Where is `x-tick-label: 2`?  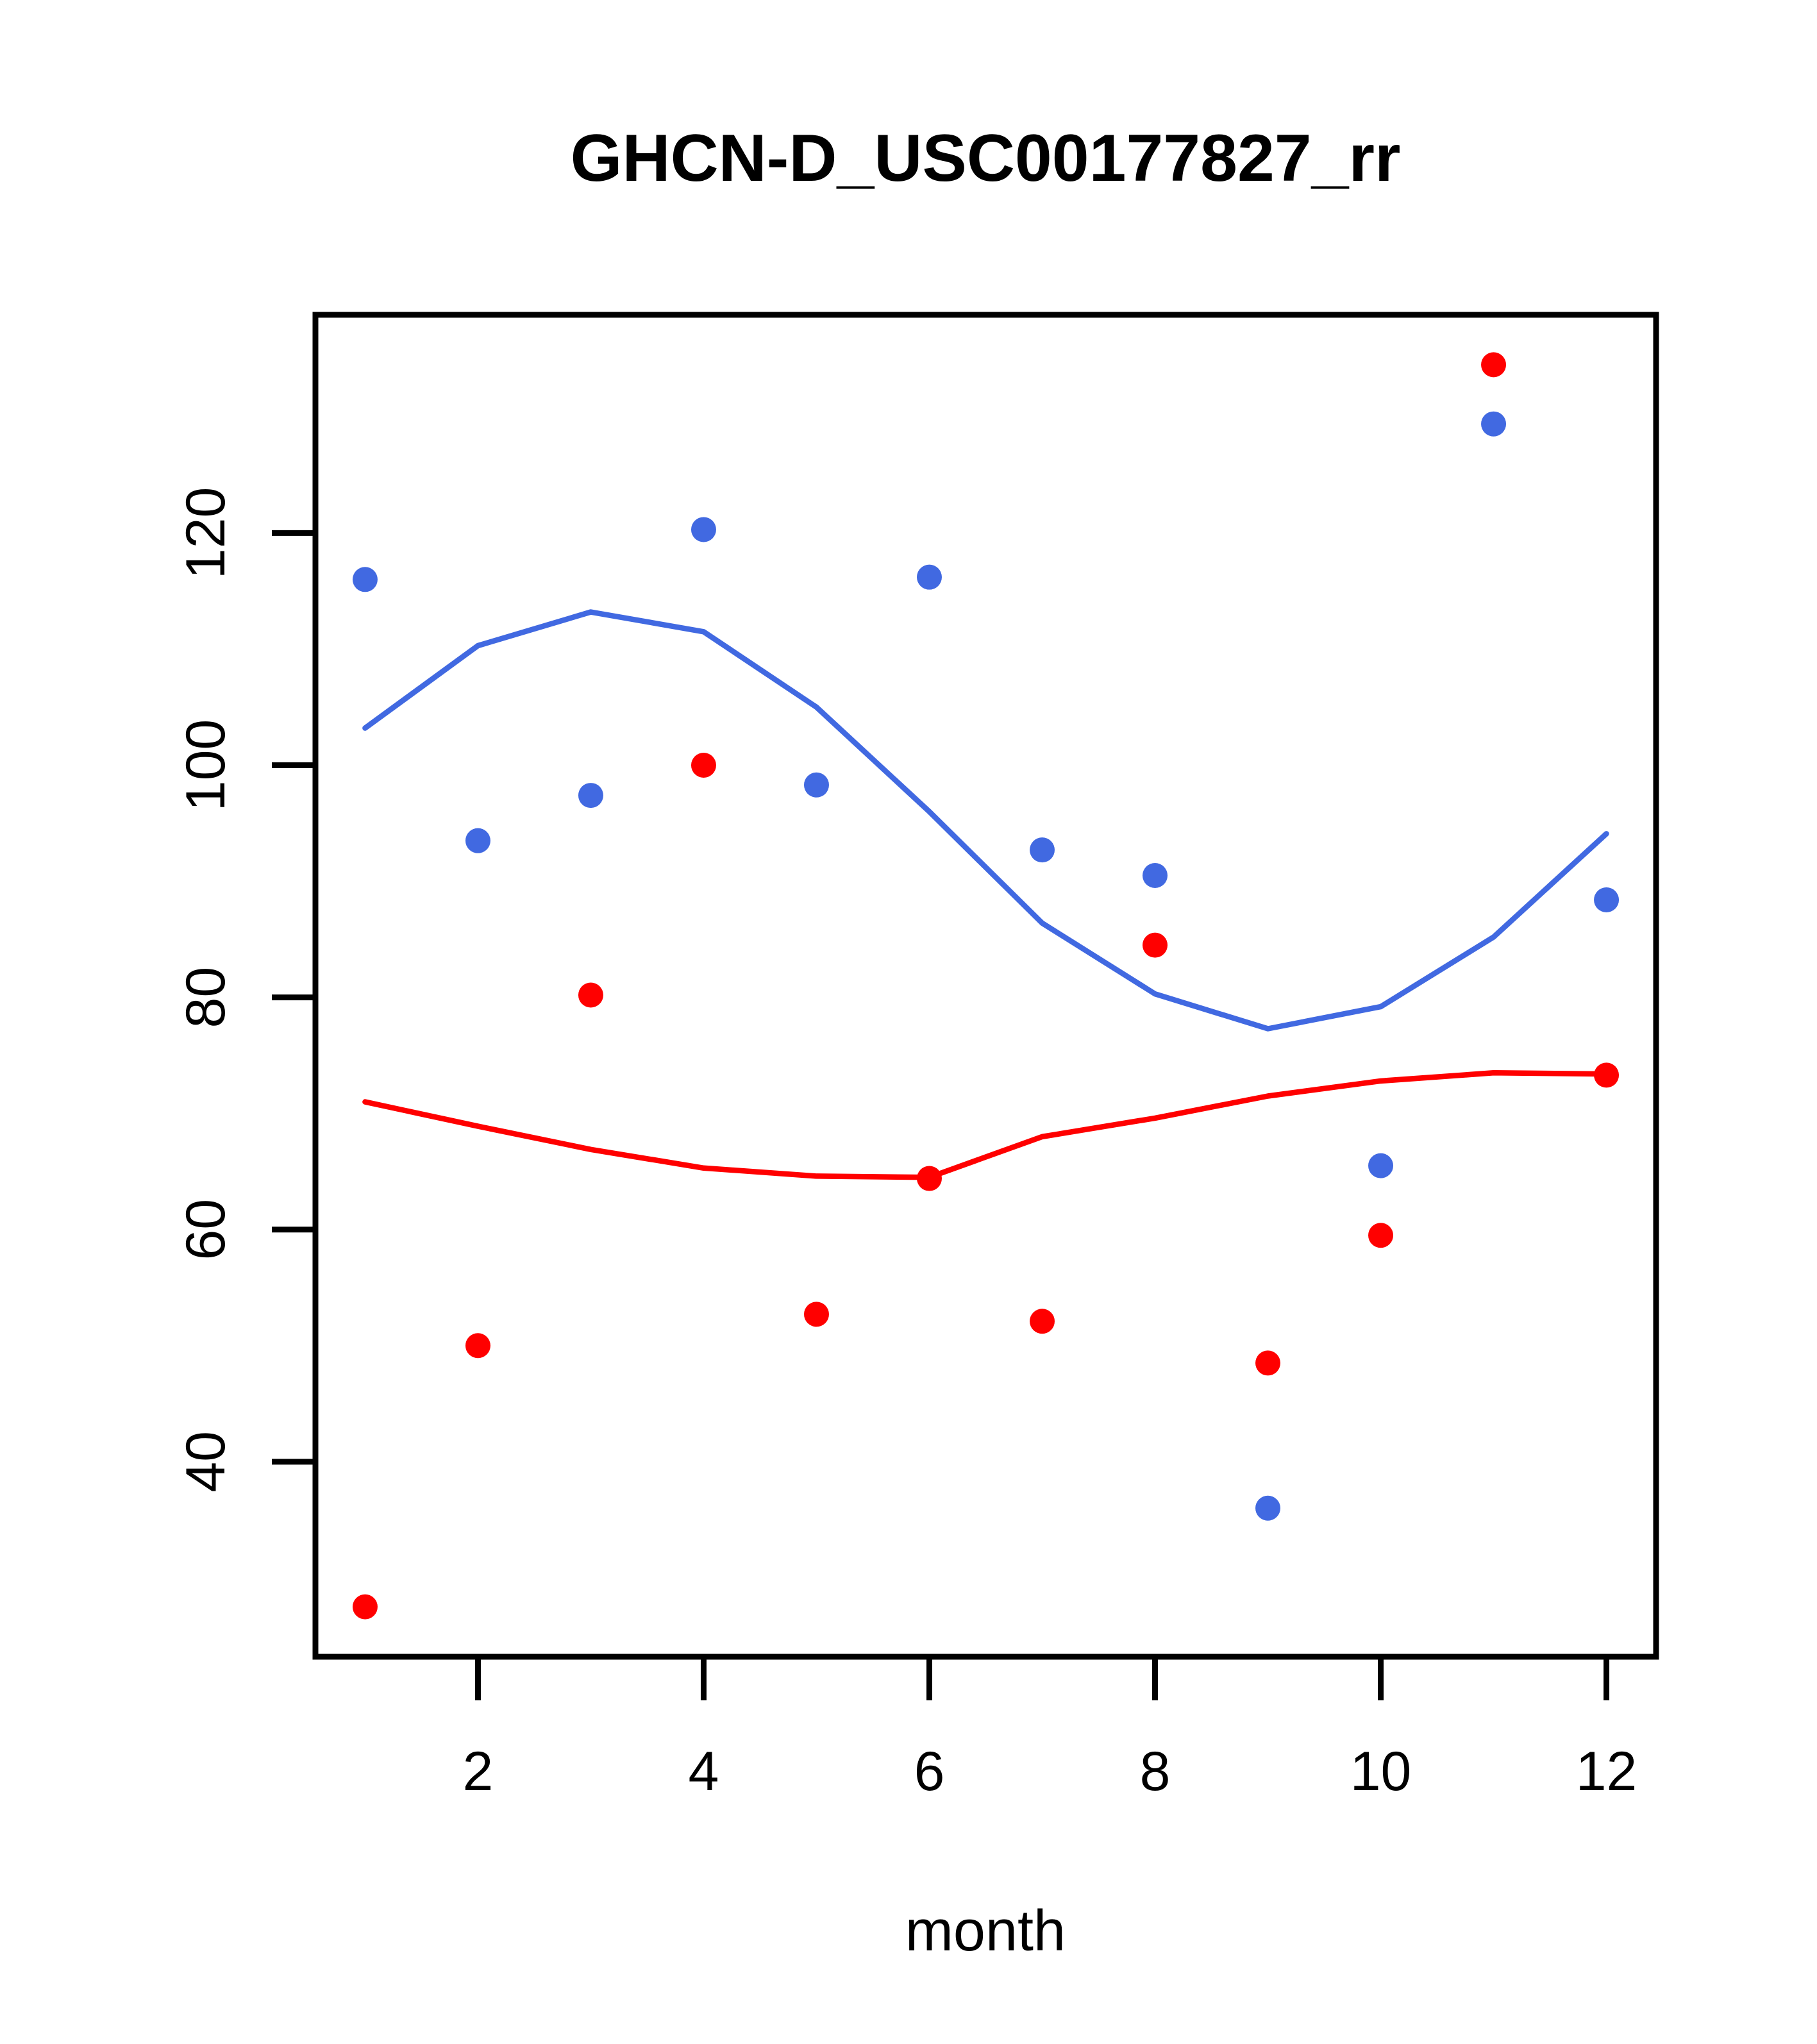
x-tick-label: 2 is located at coordinates (479, 1772).